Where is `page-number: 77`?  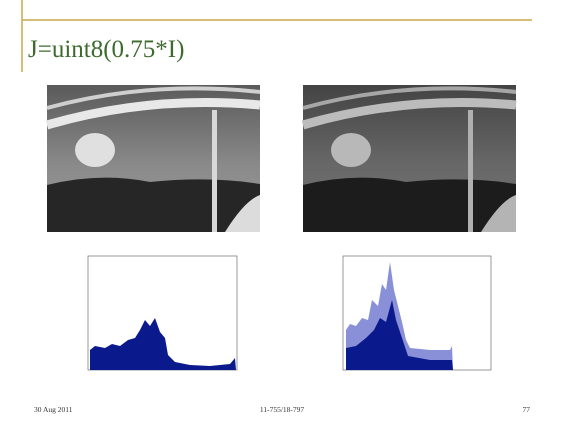
page-number: 77 is located at coordinates (527, 409).